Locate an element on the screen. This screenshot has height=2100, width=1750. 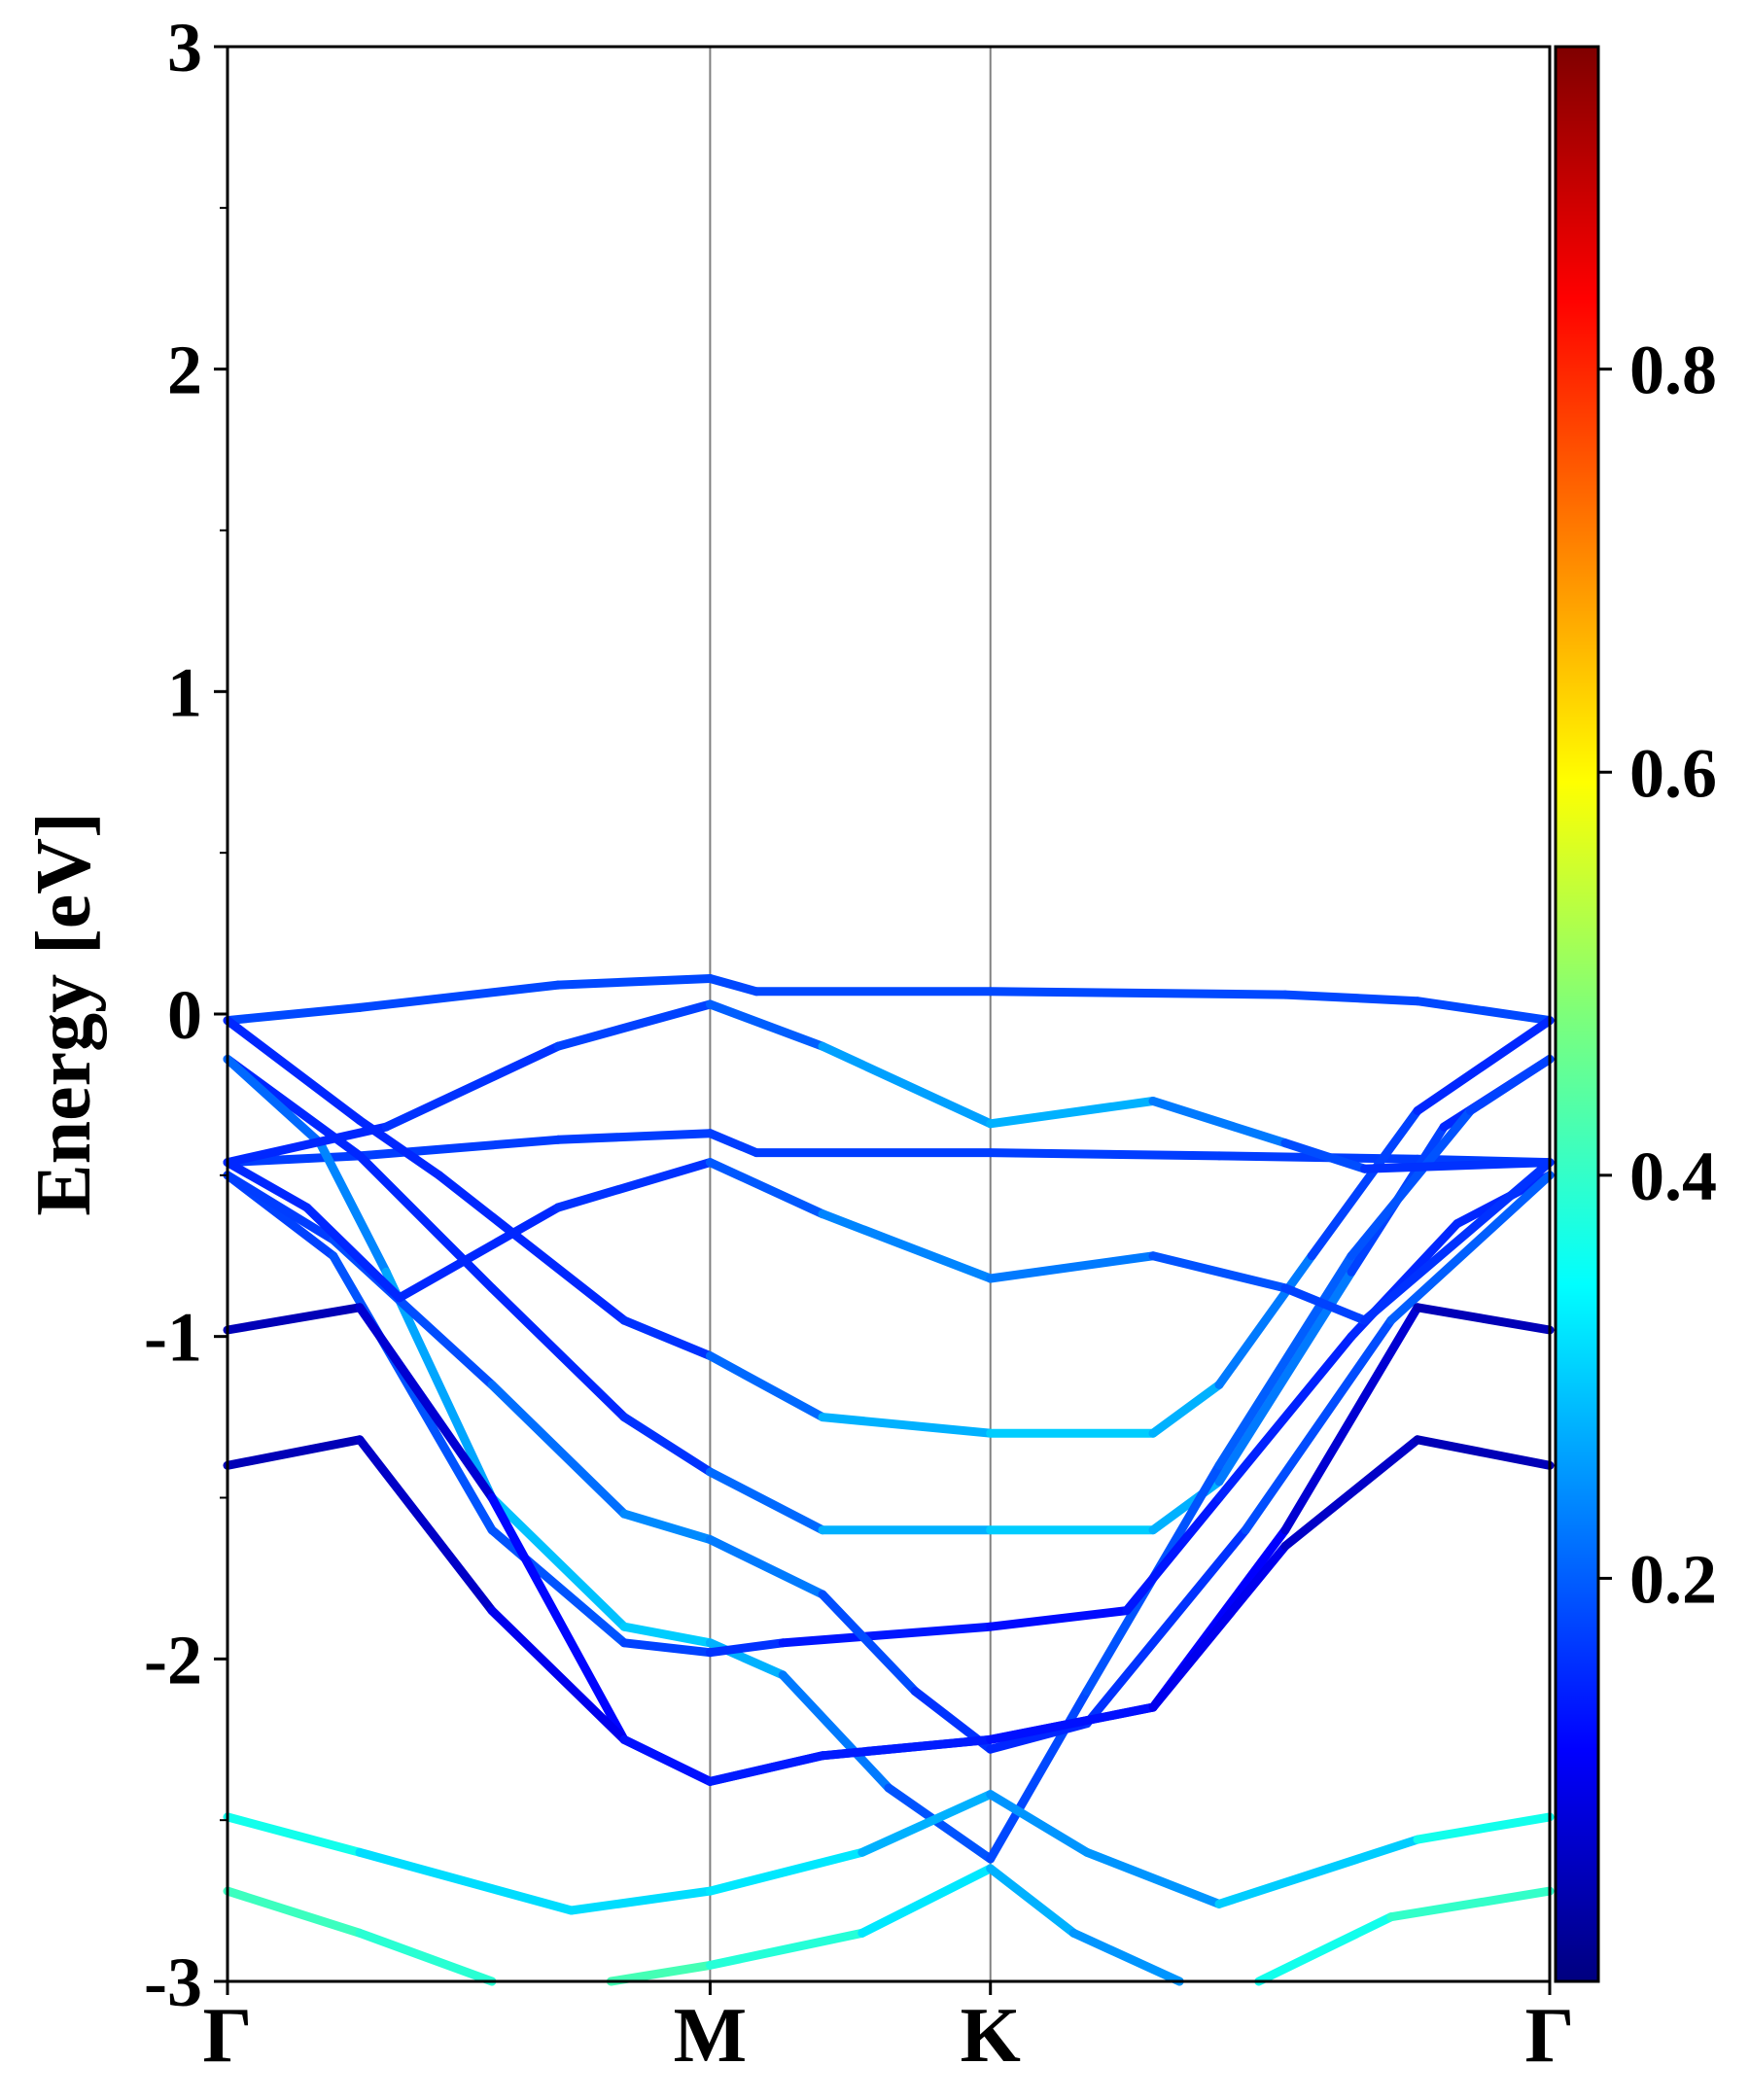
colorbar-tick-label: 0.2 is located at coordinates (1673, 1579).